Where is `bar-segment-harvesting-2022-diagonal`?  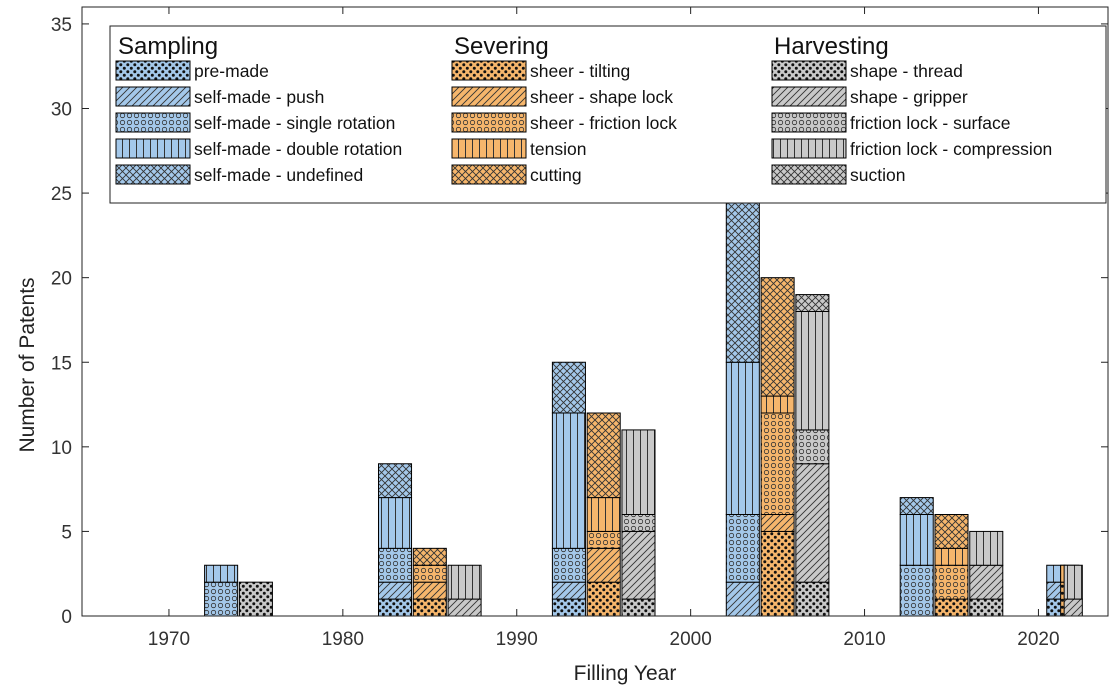
bar-segment-harvesting-2022-diagonal is located at coordinates (1073, 607).